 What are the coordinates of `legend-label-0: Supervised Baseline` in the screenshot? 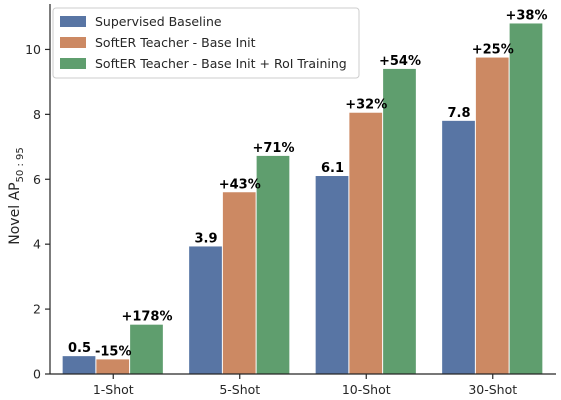 It's located at (158, 21).